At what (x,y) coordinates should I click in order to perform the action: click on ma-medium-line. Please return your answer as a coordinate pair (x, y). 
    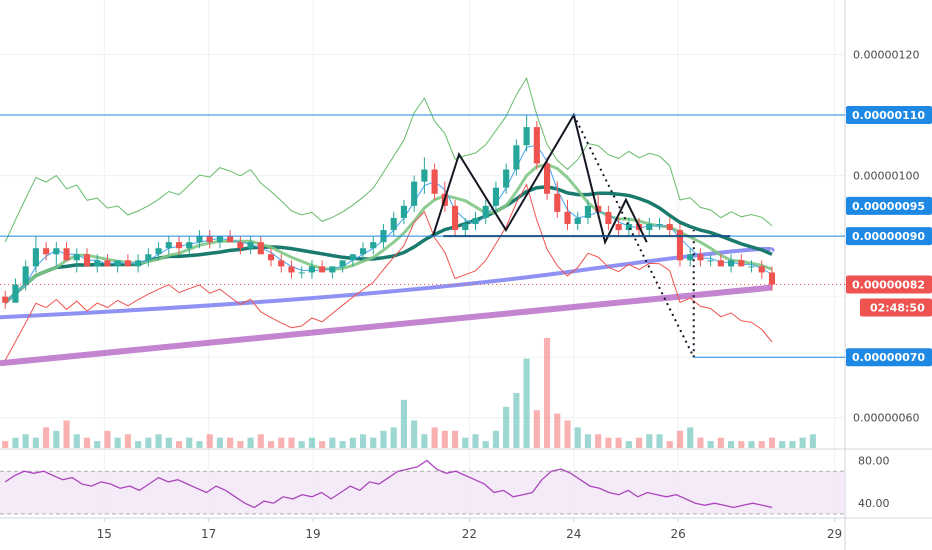
    Looking at the image, I should click on (387, 283).